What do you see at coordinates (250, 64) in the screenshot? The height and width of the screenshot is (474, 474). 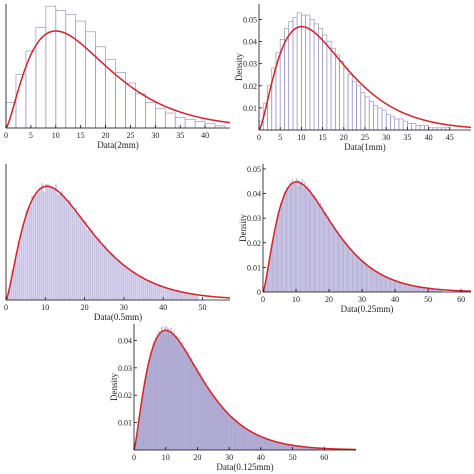 I see `y-tick-label: 0.03` at bounding box center [250, 64].